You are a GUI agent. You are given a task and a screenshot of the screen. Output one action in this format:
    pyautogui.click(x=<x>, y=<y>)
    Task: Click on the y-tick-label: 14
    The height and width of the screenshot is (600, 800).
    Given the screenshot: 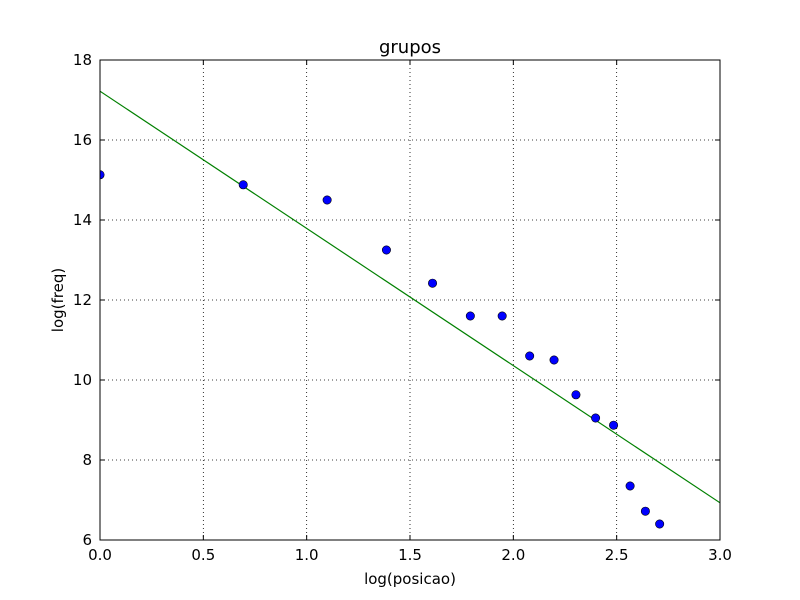 What is the action you would take?
    pyautogui.click(x=82, y=220)
    